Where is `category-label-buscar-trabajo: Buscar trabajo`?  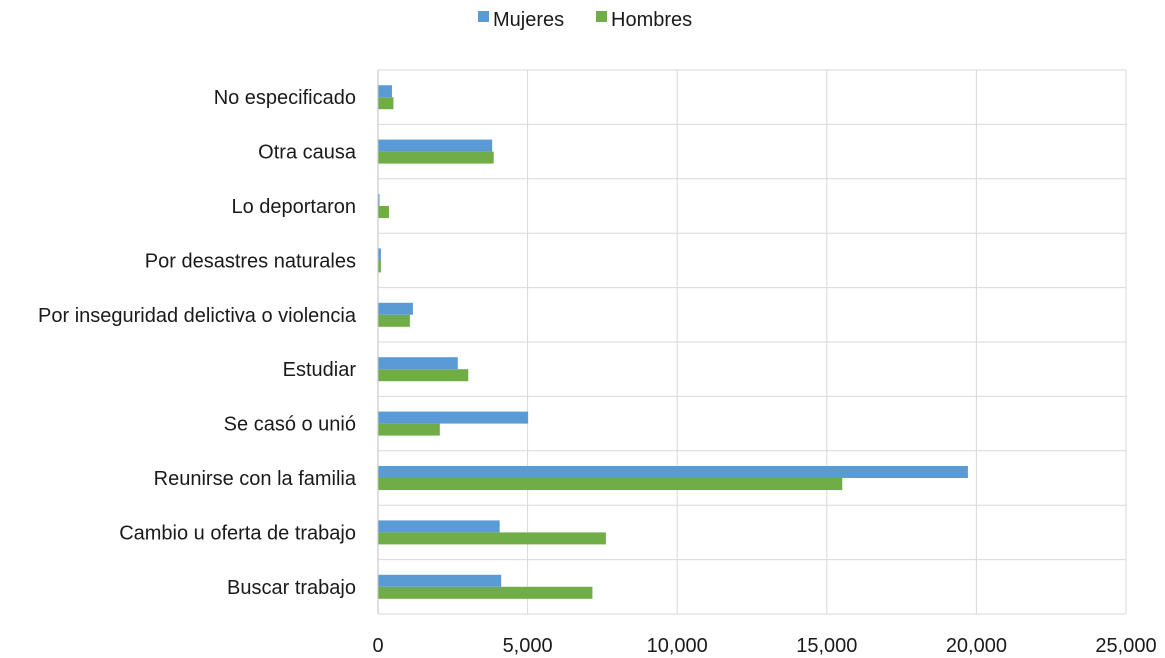 category-label-buscar-trabajo: Buscar trabajo is located at coordinates (291, 588).